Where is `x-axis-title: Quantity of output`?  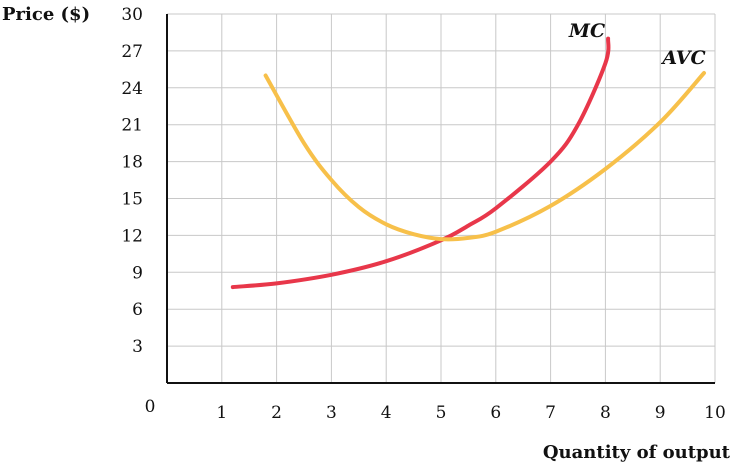 x-axis-title: Quantity of output is located at coordinates (637, 452).